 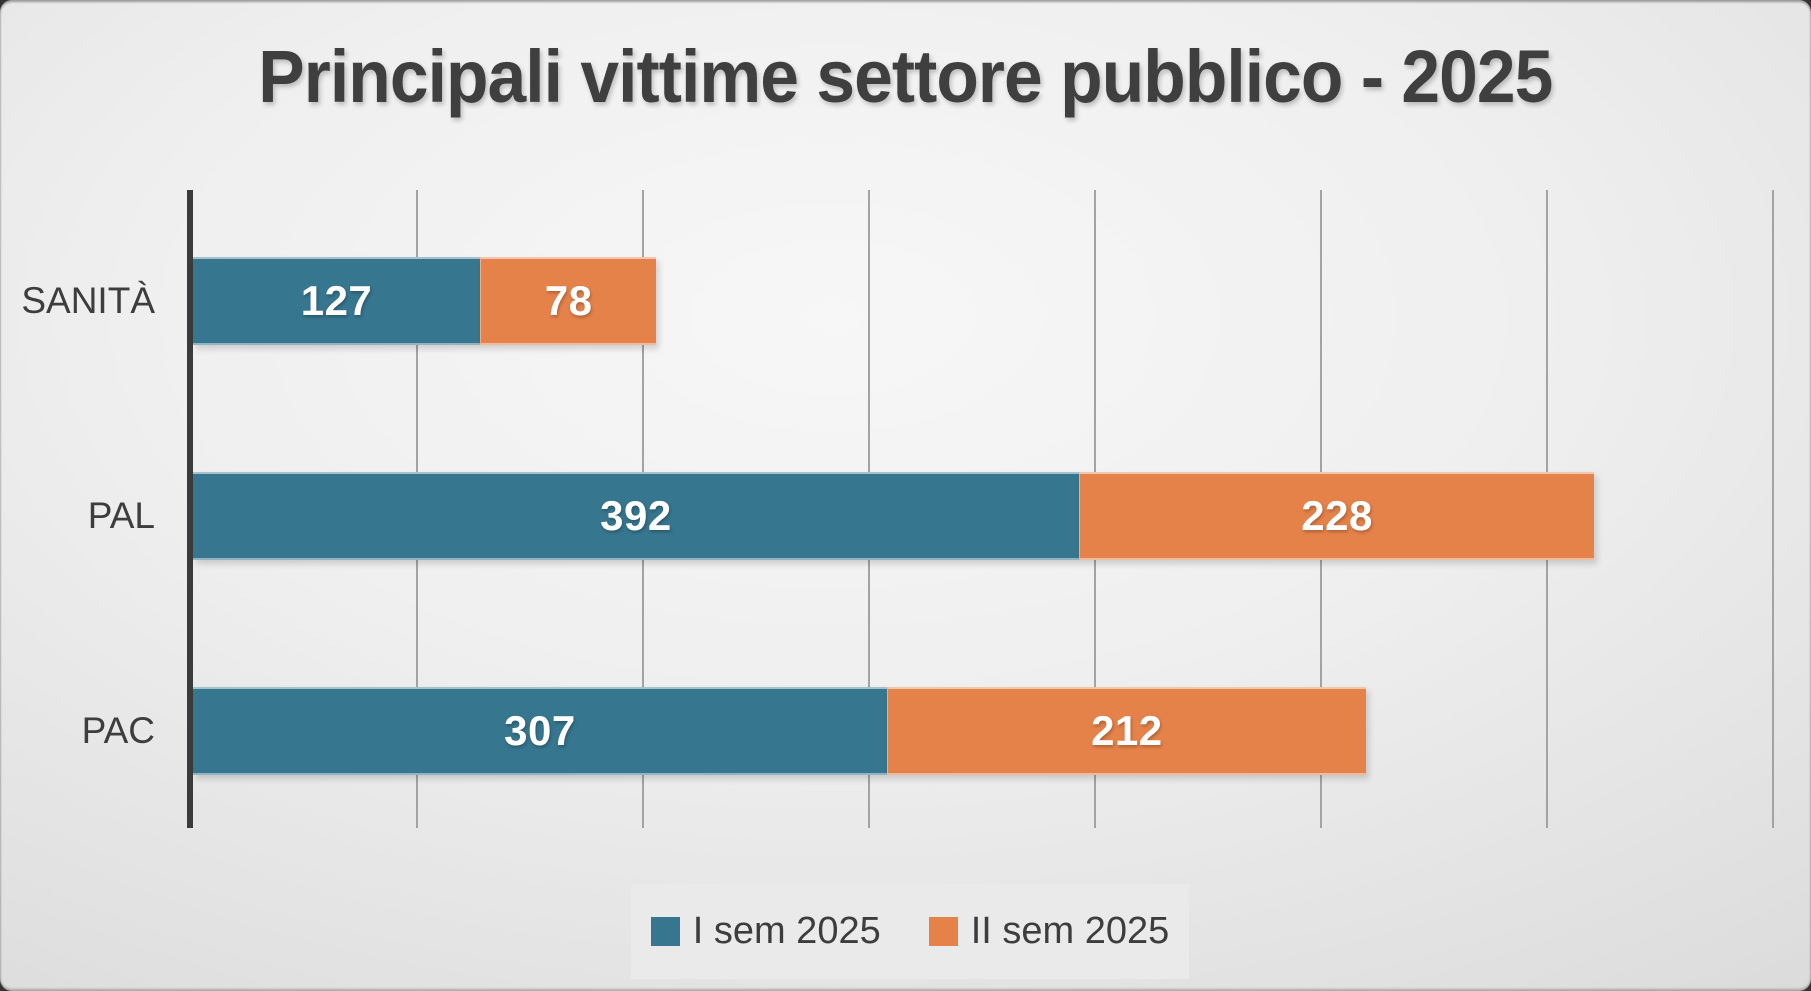 I want to click on bar-segment: 127, so click(x=337, y=301).